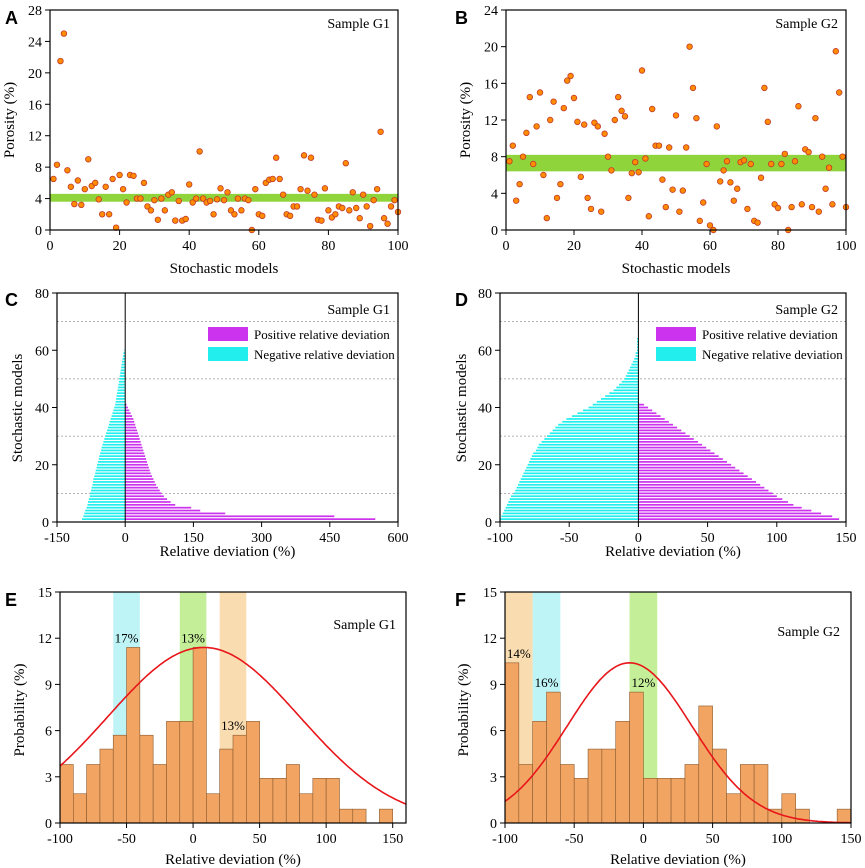 This screenshot has height=868, width=865. What do you see at coordinates (127, 637) in the screenshot?
I see `highlight-percent-label: 17%` at bounding box center [127, 637].